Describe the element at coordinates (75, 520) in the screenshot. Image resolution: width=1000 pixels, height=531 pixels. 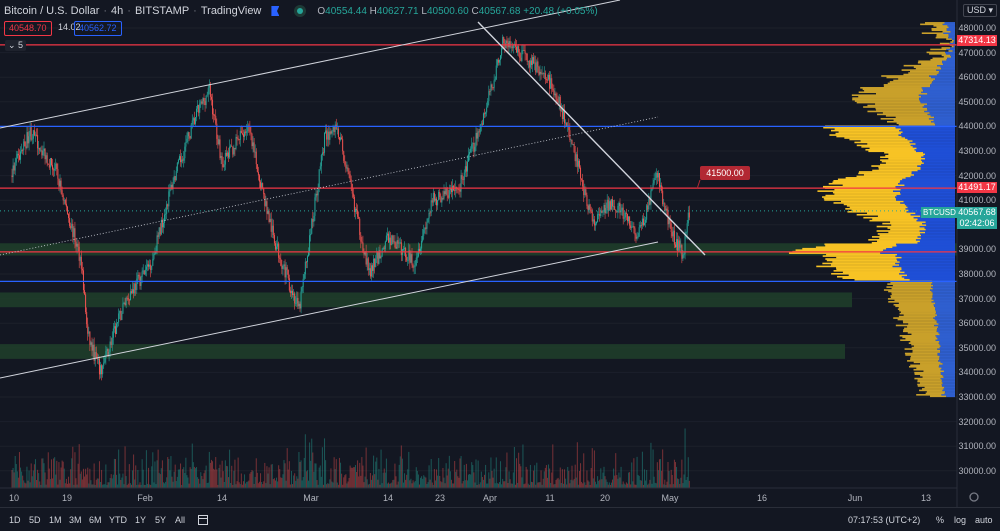
I see `range-button-3m: 3M` at that location.